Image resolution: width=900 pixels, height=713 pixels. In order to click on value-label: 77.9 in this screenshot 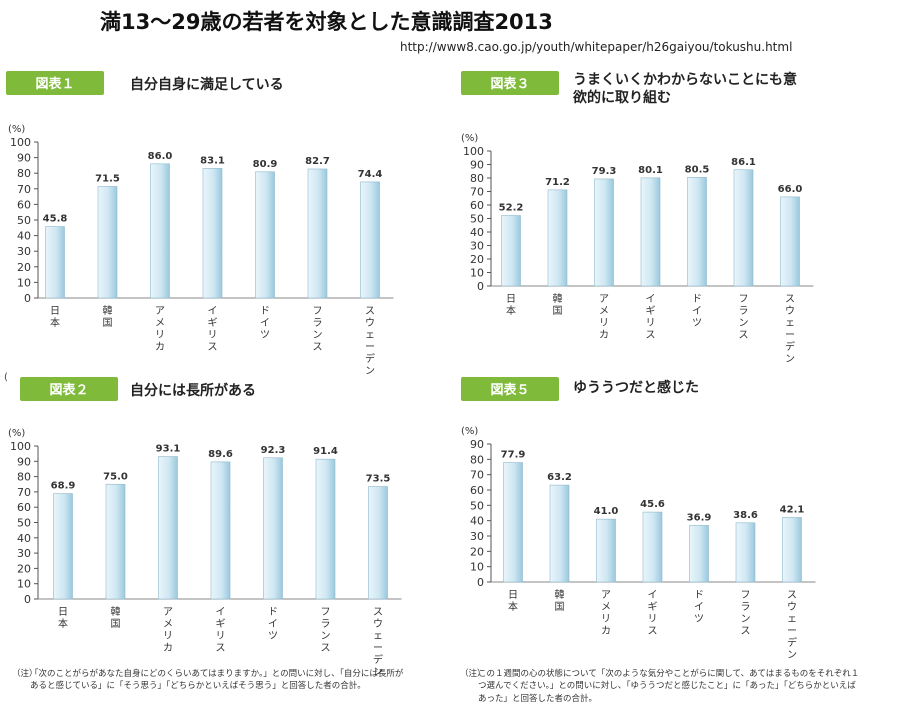, I will do `click(513, 455)`.